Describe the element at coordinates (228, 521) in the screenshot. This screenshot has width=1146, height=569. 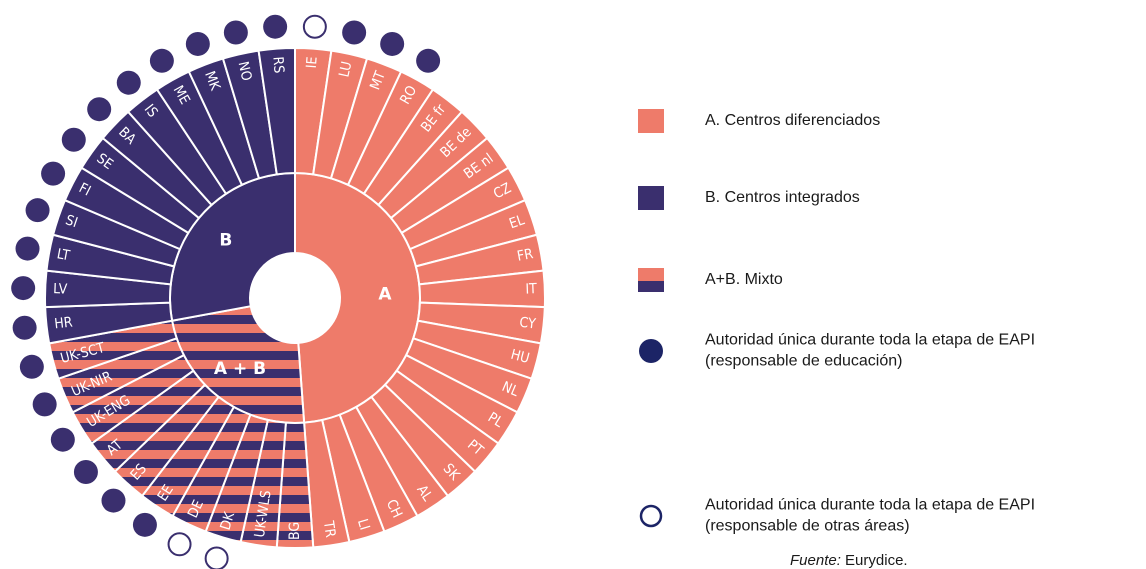
I see `country-code: DK` at that location.